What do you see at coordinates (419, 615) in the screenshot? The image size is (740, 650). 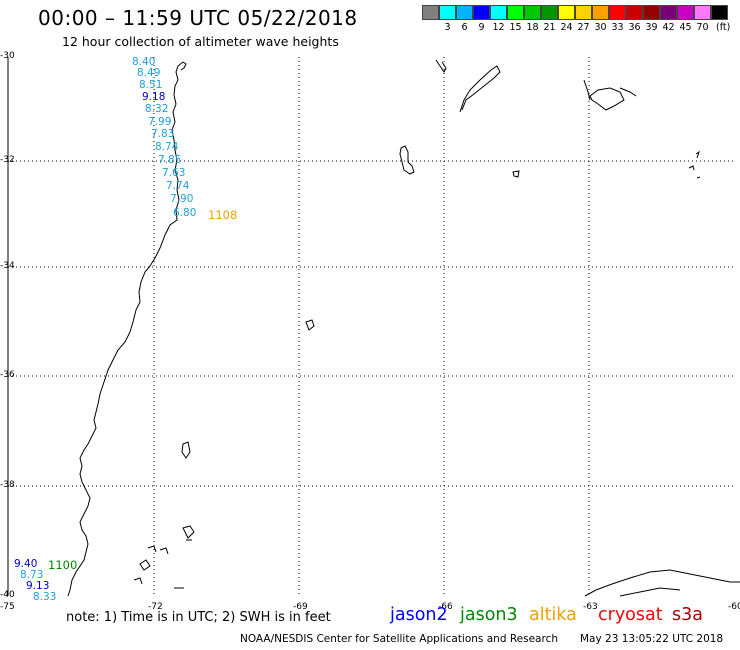 I see `satellite-legend-jason2: jason2` at bounding box center [419, 615].